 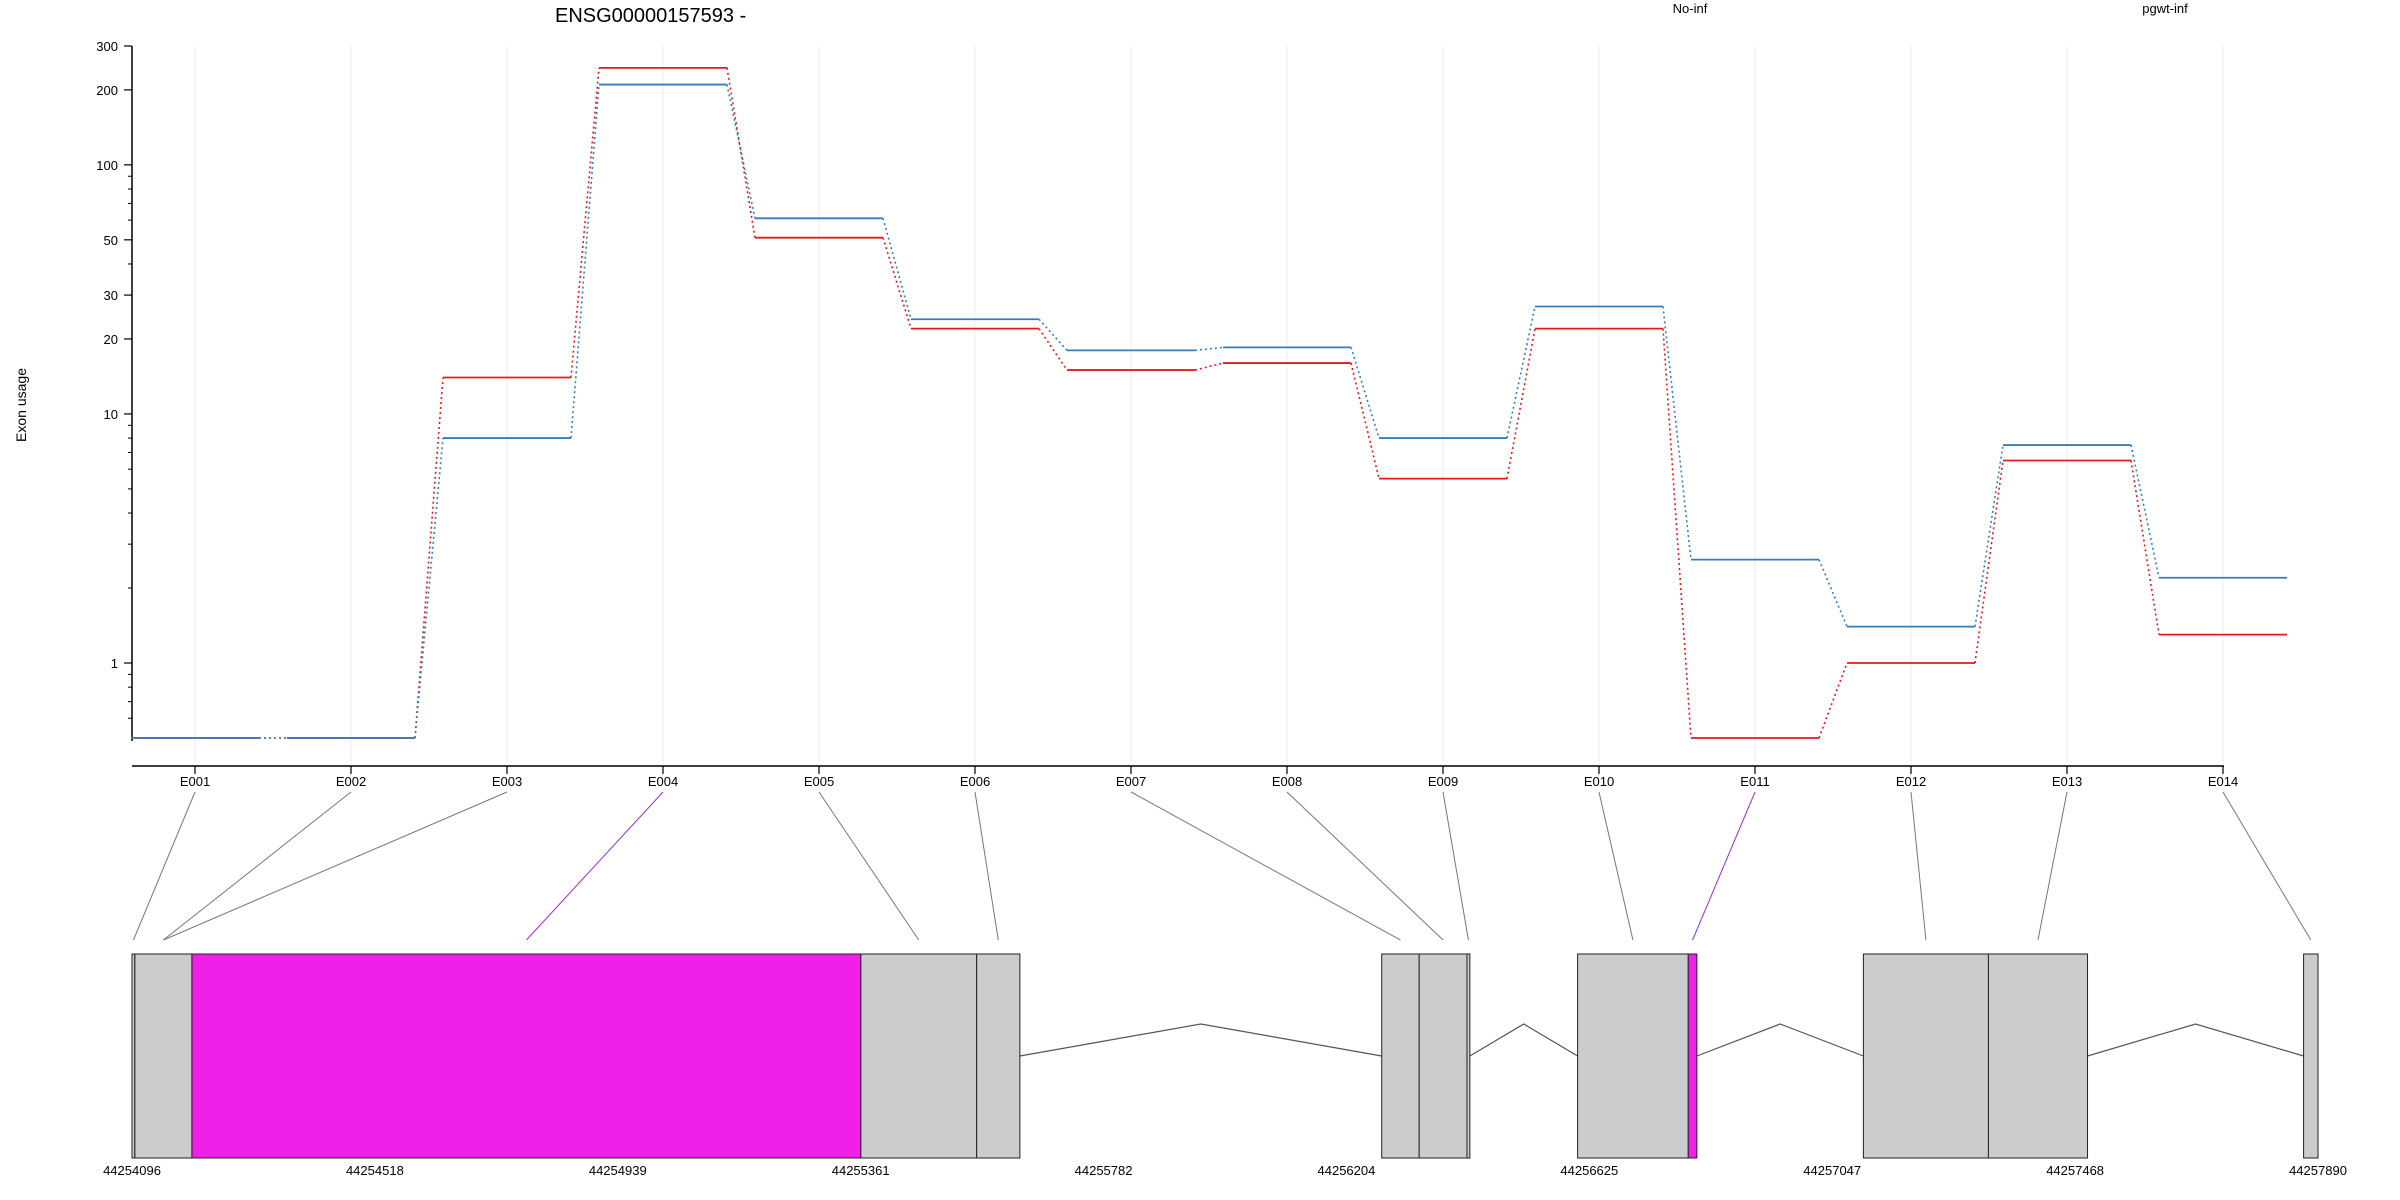 What do you see at coordinates (919, 1056) in the screenshot?
I see `exon-box-e005` at bounding box center [919, 1056].